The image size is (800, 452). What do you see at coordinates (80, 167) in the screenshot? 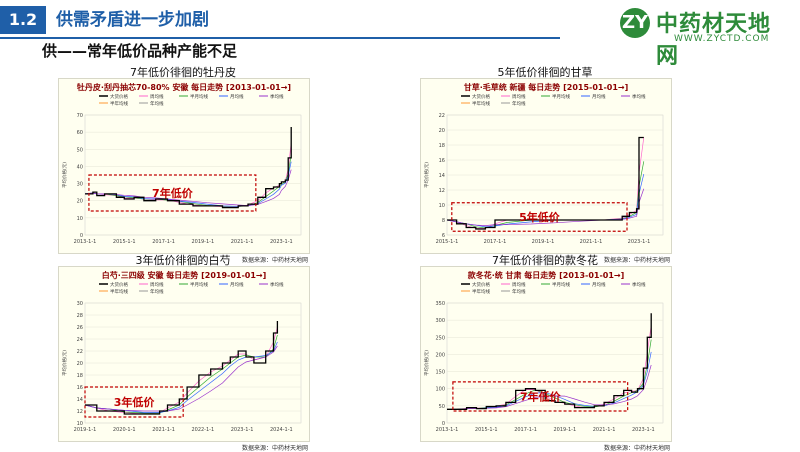
I see `y-tick-label: 40` at bounding box center [80, 167].